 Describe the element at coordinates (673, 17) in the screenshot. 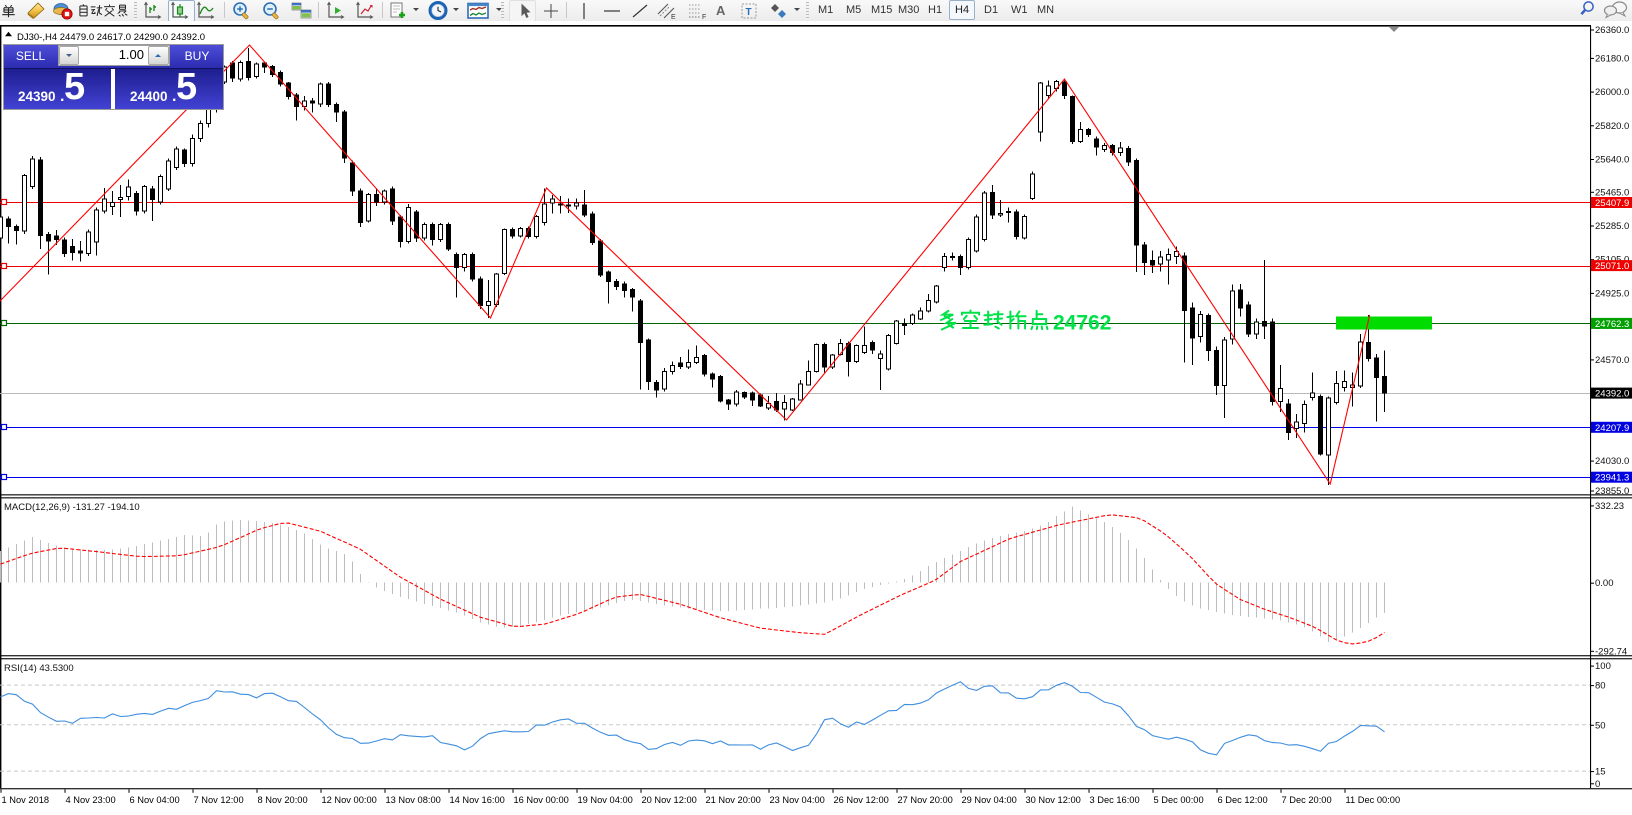

I see `svg-text: E` at that location.